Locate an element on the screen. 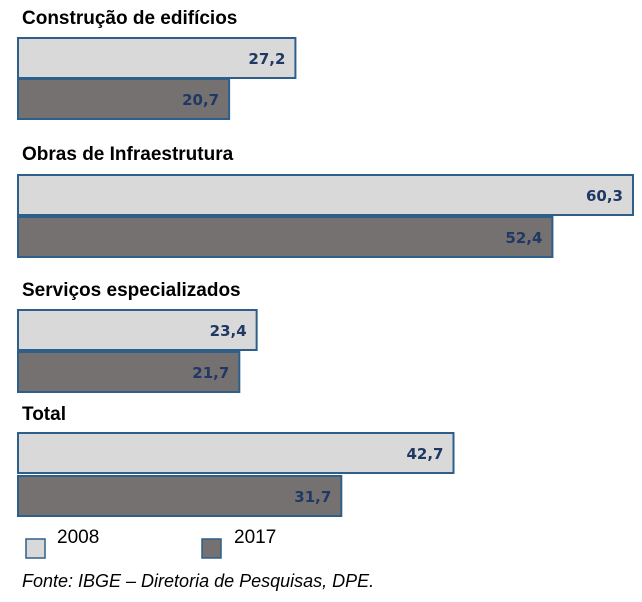  data-label: 42,7 is located at coordinates (424, 454).